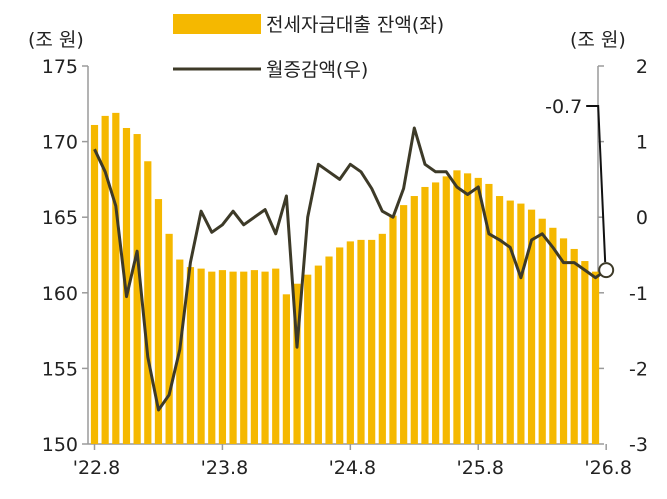  What do you see at coordinates (596, 184) in the screenshot?
I see `annotation-leader` at bounding box center [596, 184].